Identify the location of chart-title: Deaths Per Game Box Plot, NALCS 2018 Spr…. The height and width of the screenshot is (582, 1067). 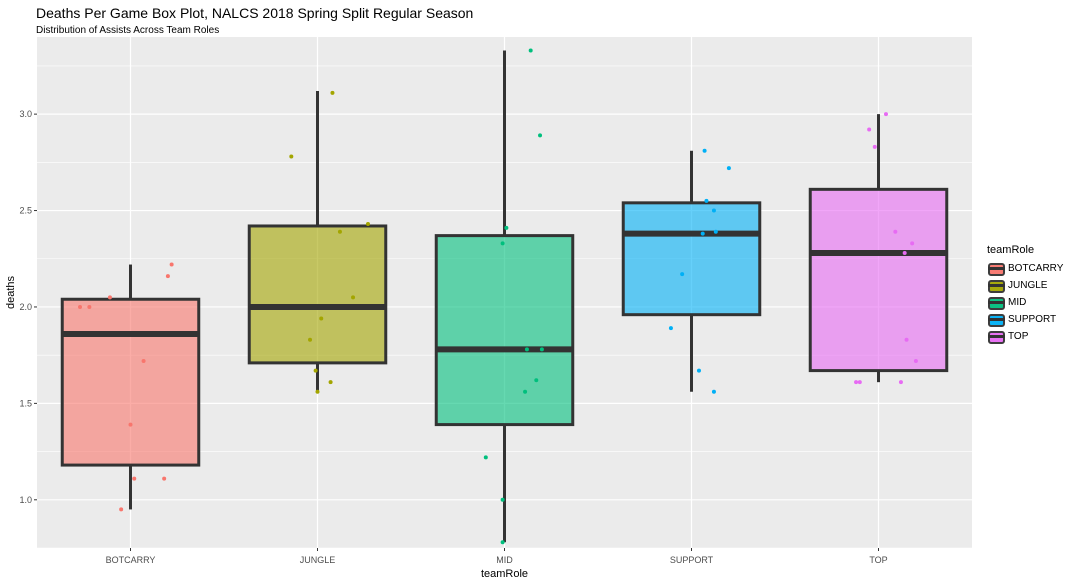
(255, 13).